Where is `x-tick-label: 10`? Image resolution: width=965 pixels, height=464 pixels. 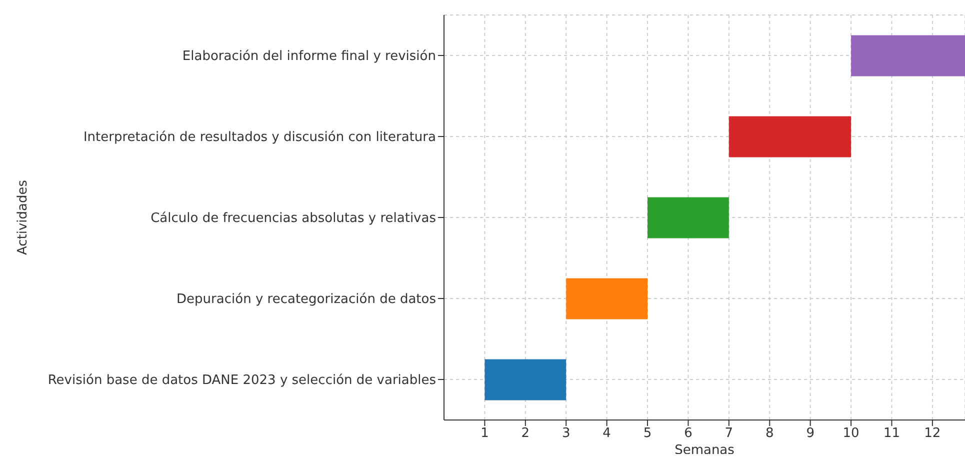 x-tick-label: 10 is located at coordinates (851, 434).